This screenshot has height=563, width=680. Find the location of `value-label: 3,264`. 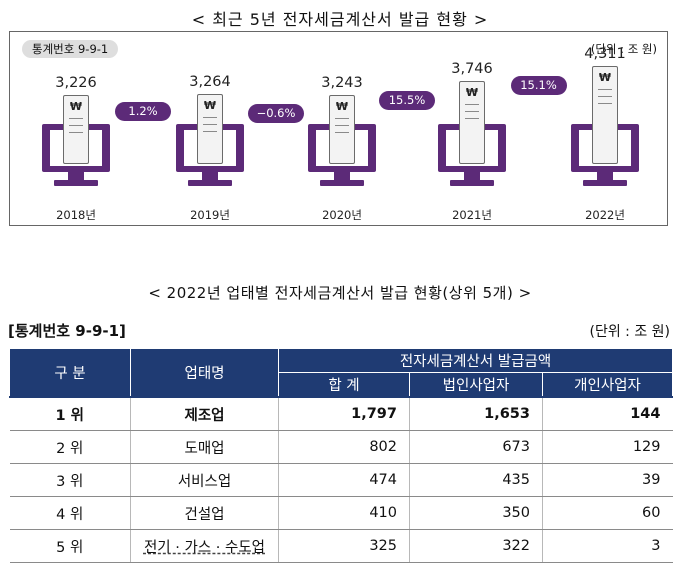

value-label: 3,264 is located at coordinates (210, 81).